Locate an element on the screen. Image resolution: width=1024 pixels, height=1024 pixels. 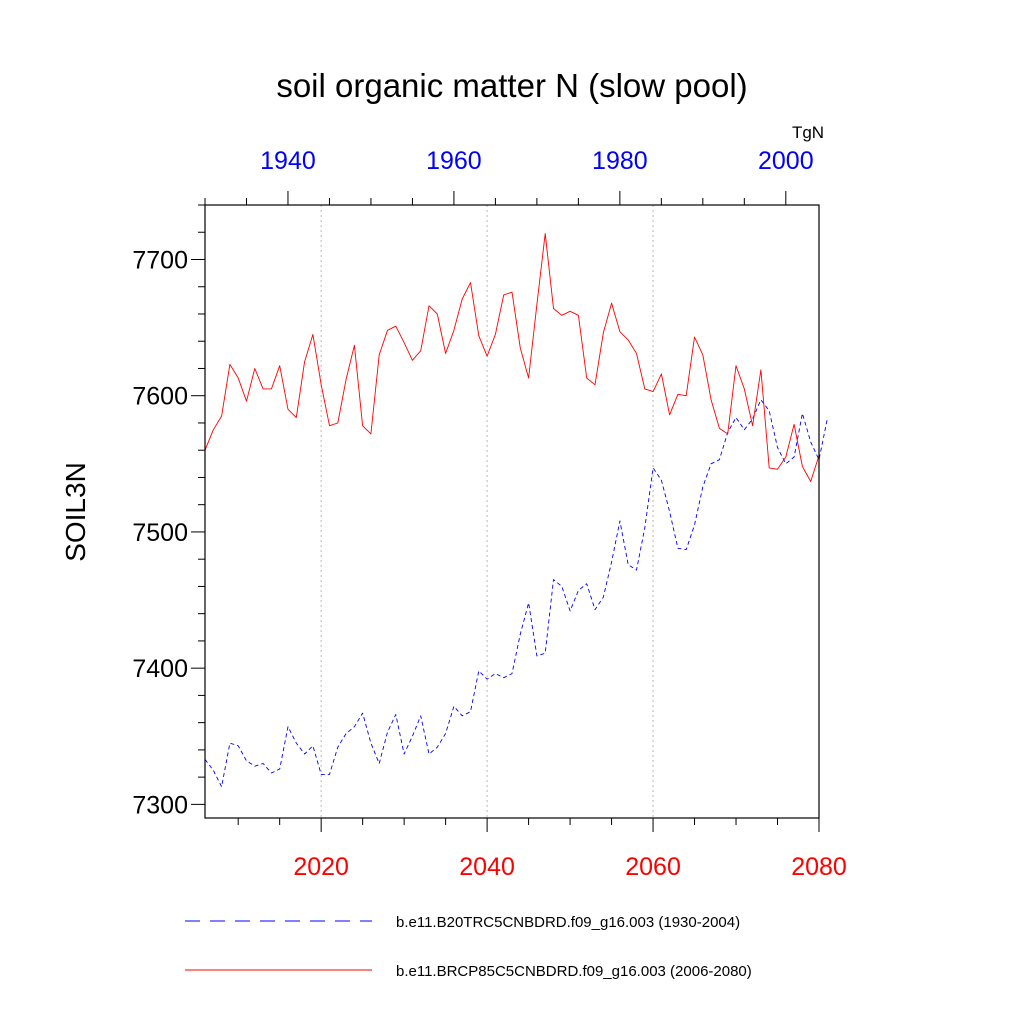
chart-title: soil organic matter N (slow pool) is located at coordinates (511, 85).